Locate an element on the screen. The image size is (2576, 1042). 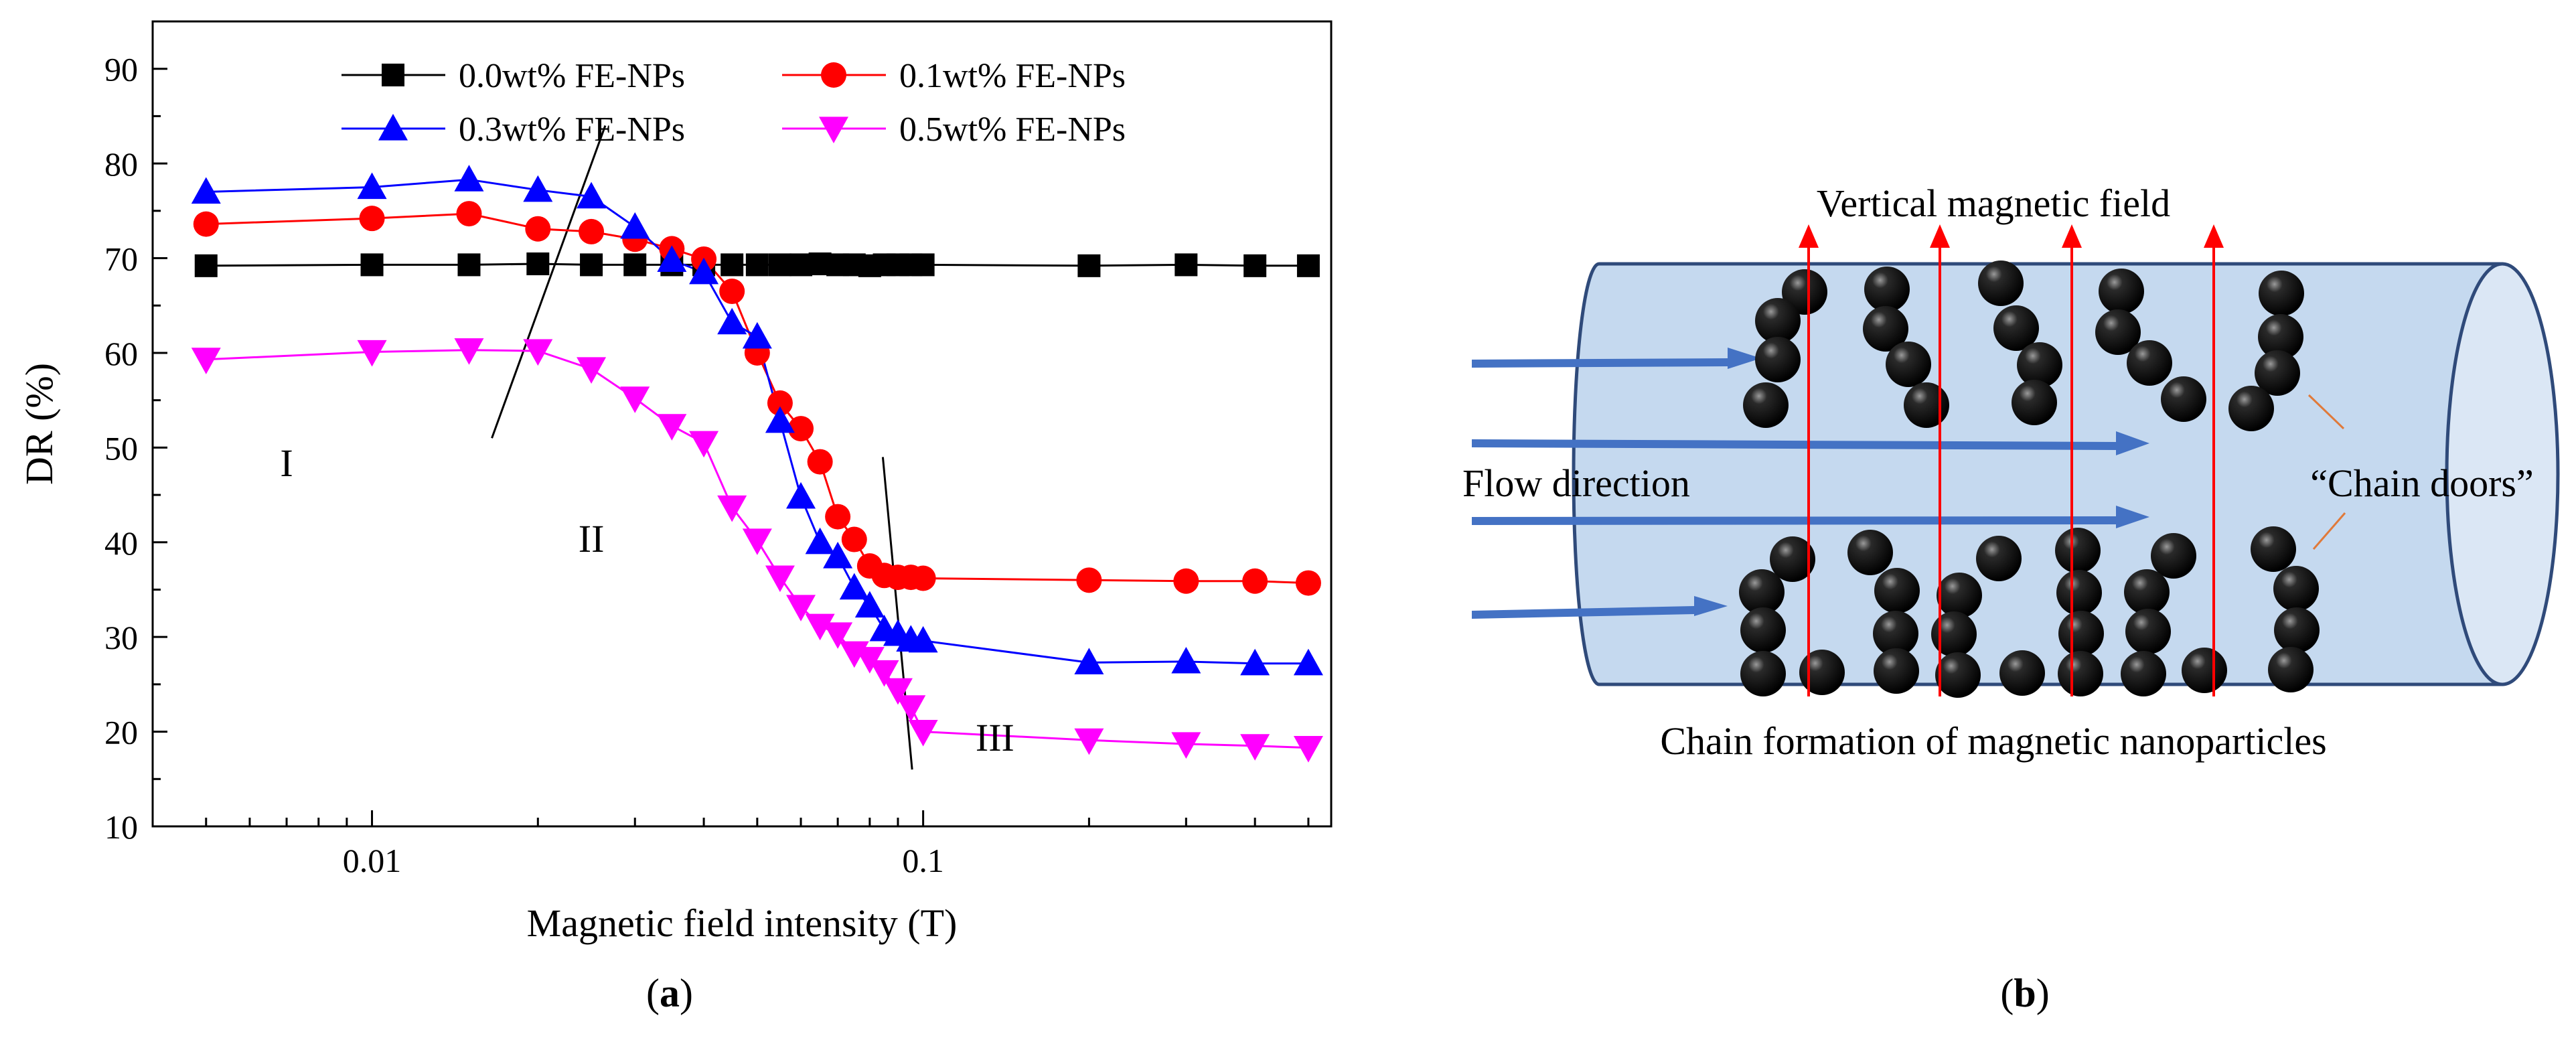
region-boundaries is located at coordinates (702, 447).